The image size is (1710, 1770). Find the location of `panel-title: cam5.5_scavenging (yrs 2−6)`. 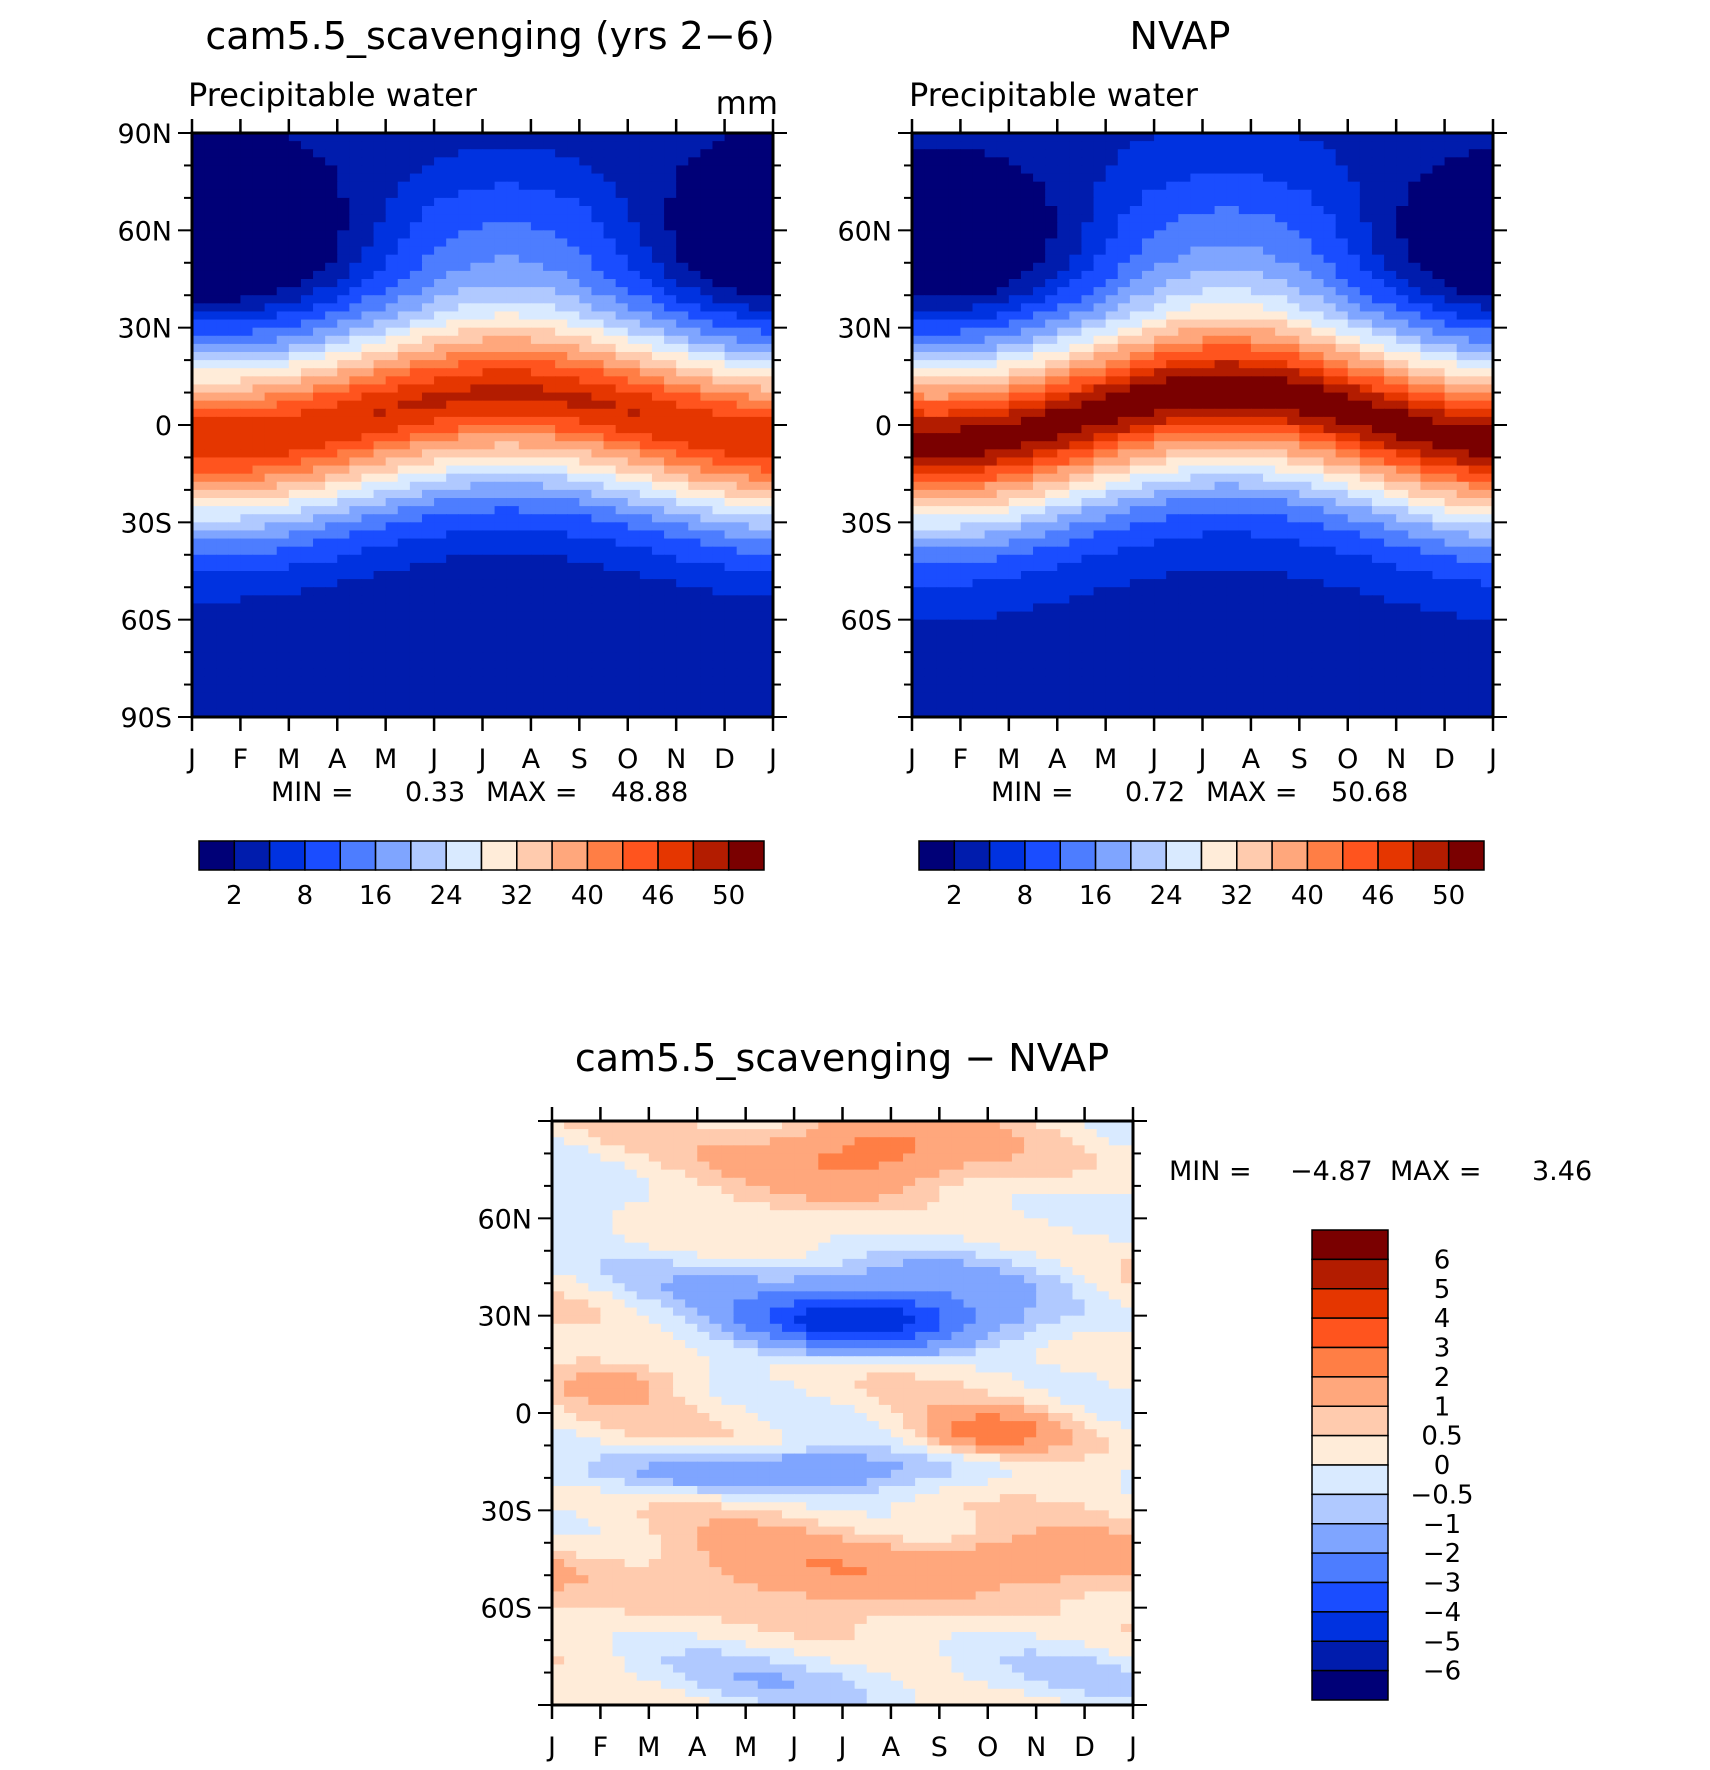

panel-title: cam5.5_scavenging (yrs 2−6) is located at coordinates (489, 36).